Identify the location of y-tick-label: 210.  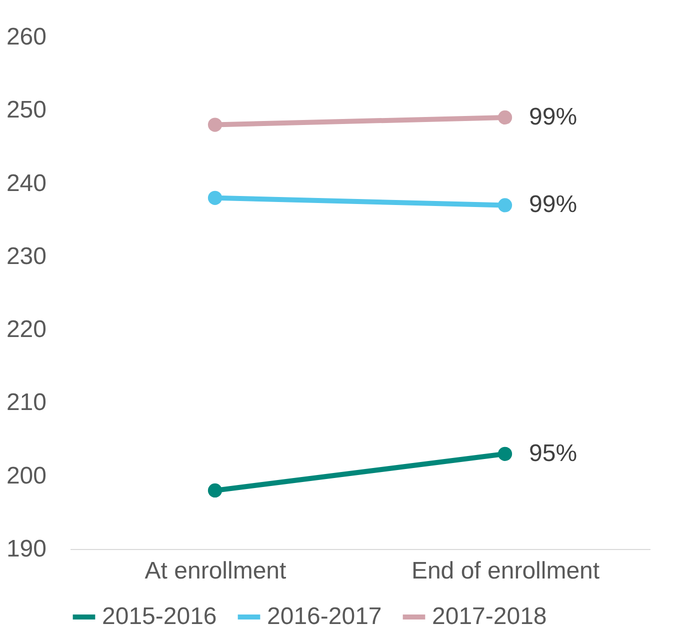
(26, 402).